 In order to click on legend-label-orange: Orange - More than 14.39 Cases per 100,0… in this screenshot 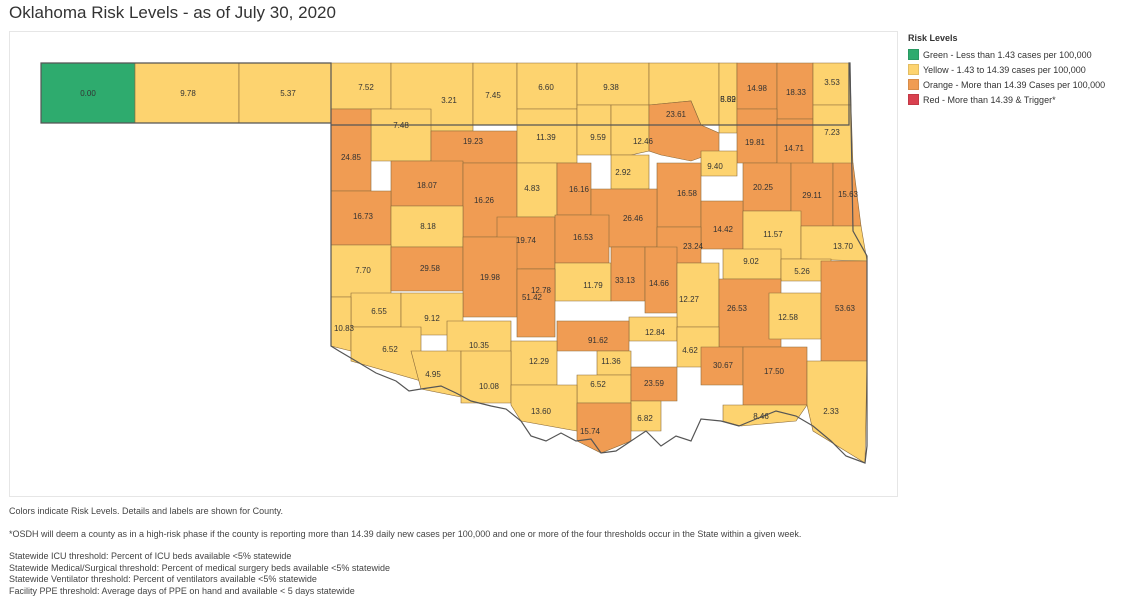, I will do `click(1014, 84)`.